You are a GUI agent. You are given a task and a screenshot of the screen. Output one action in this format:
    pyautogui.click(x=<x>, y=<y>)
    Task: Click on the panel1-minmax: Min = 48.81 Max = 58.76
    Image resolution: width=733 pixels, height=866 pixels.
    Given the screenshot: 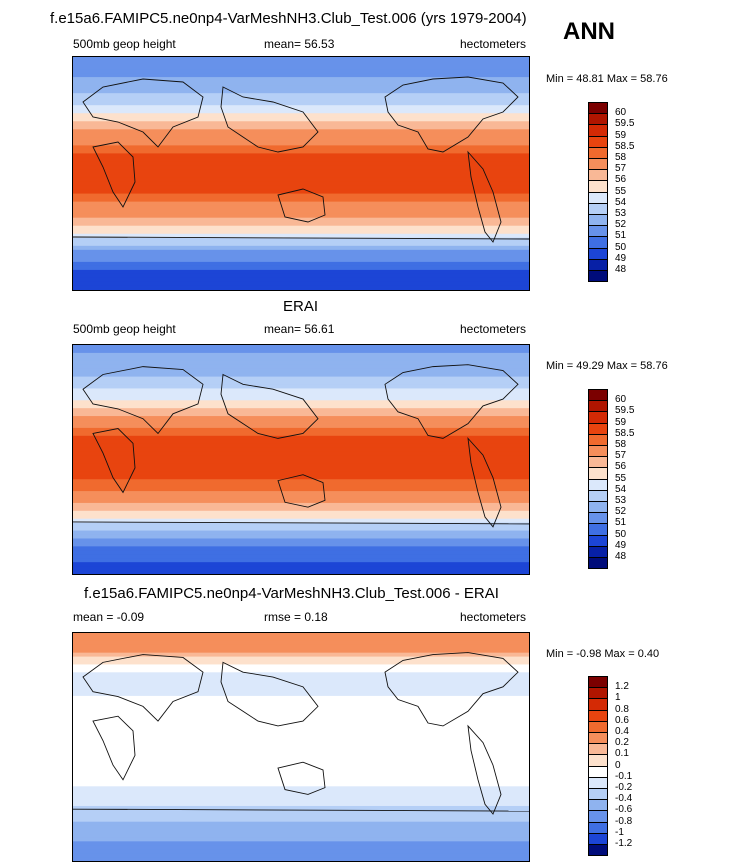 What is the action you would take?
    pyautogui.click(x=607, y=79)
    